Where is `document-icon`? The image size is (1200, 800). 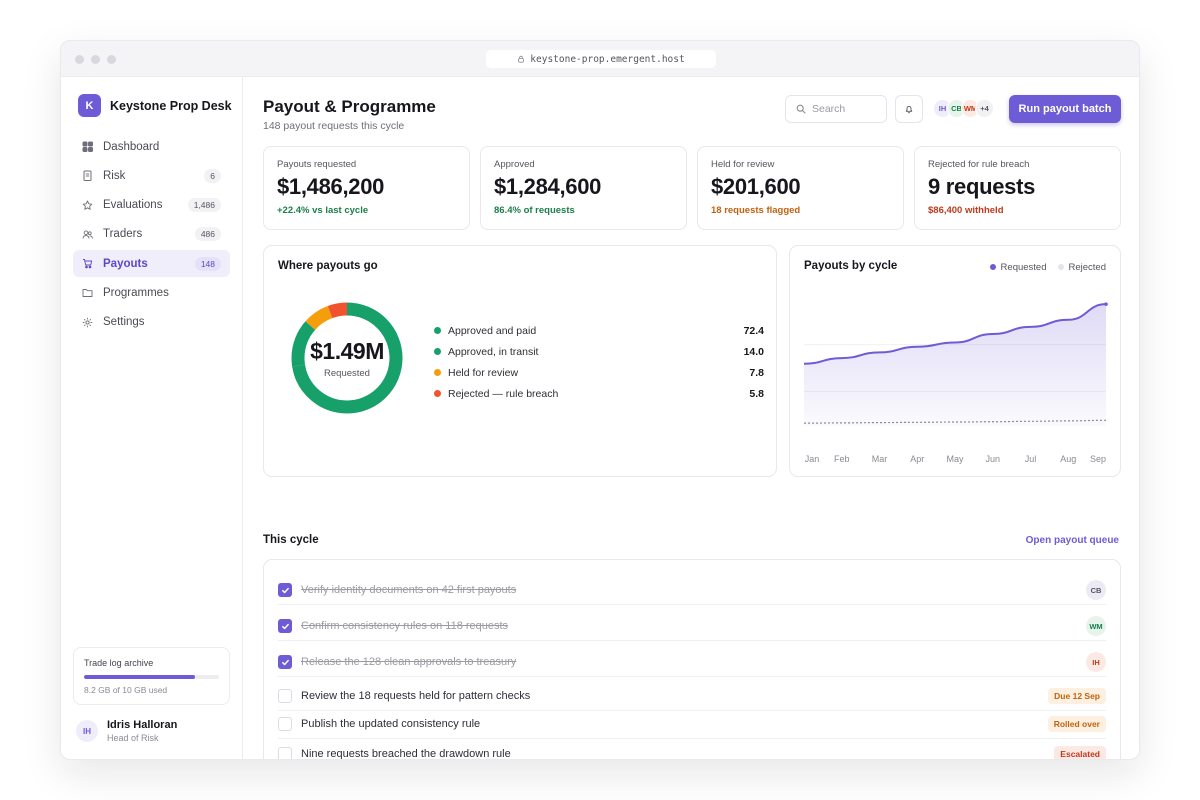
document-icon is located at coordinates (87, 176).